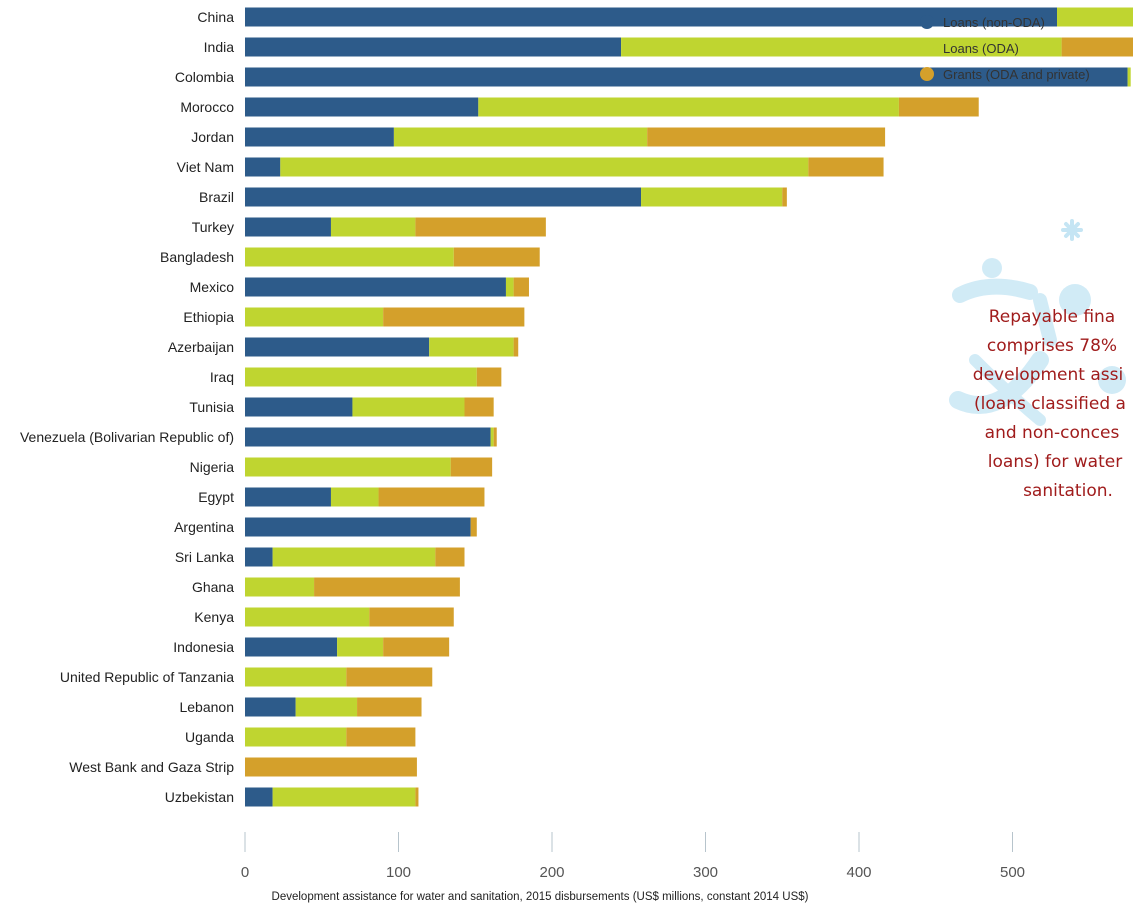 Image resolution: width=1133 pixels, height=920 pixels. I want to click on bar-united-republic-of-tanzania-loans-oda, so click(296, 677).